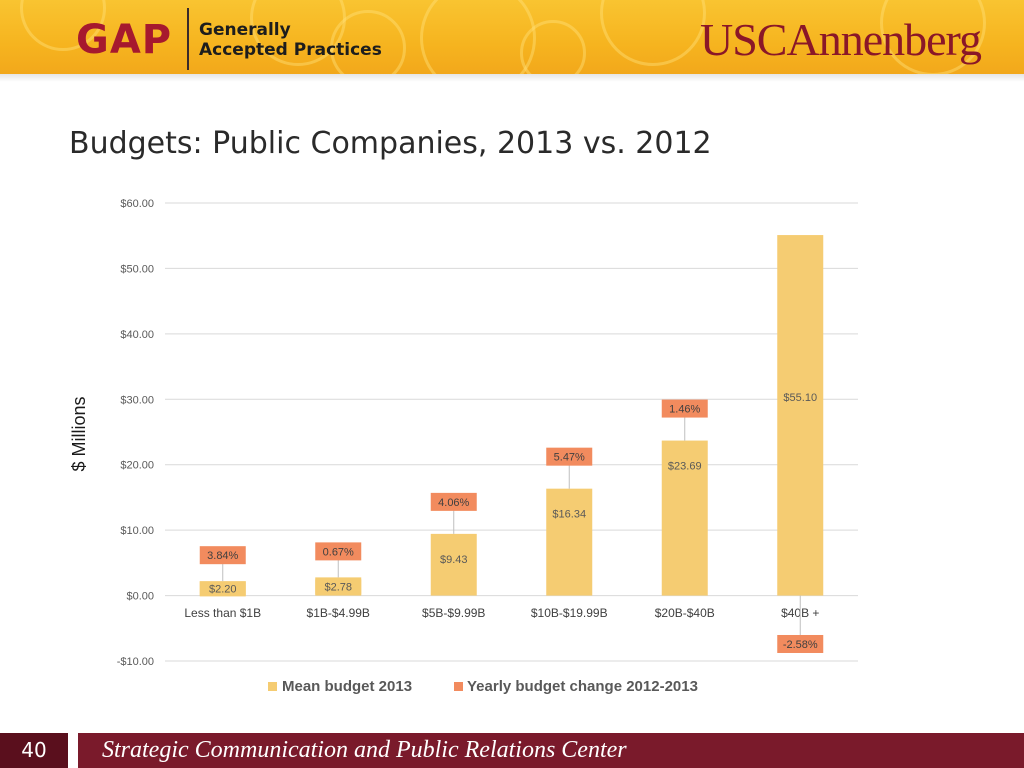 This screenshot has width=1024, height=768. I want to click on y-tick-label: -$10.00, so click(135, 662).